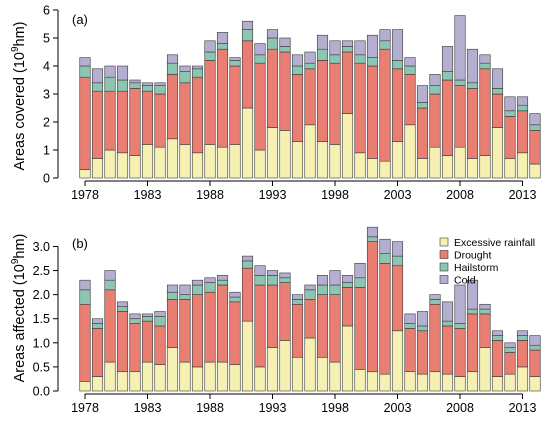  I want to click on panel-a-bar-2012-excessive-rainfall, so click(510, 168).